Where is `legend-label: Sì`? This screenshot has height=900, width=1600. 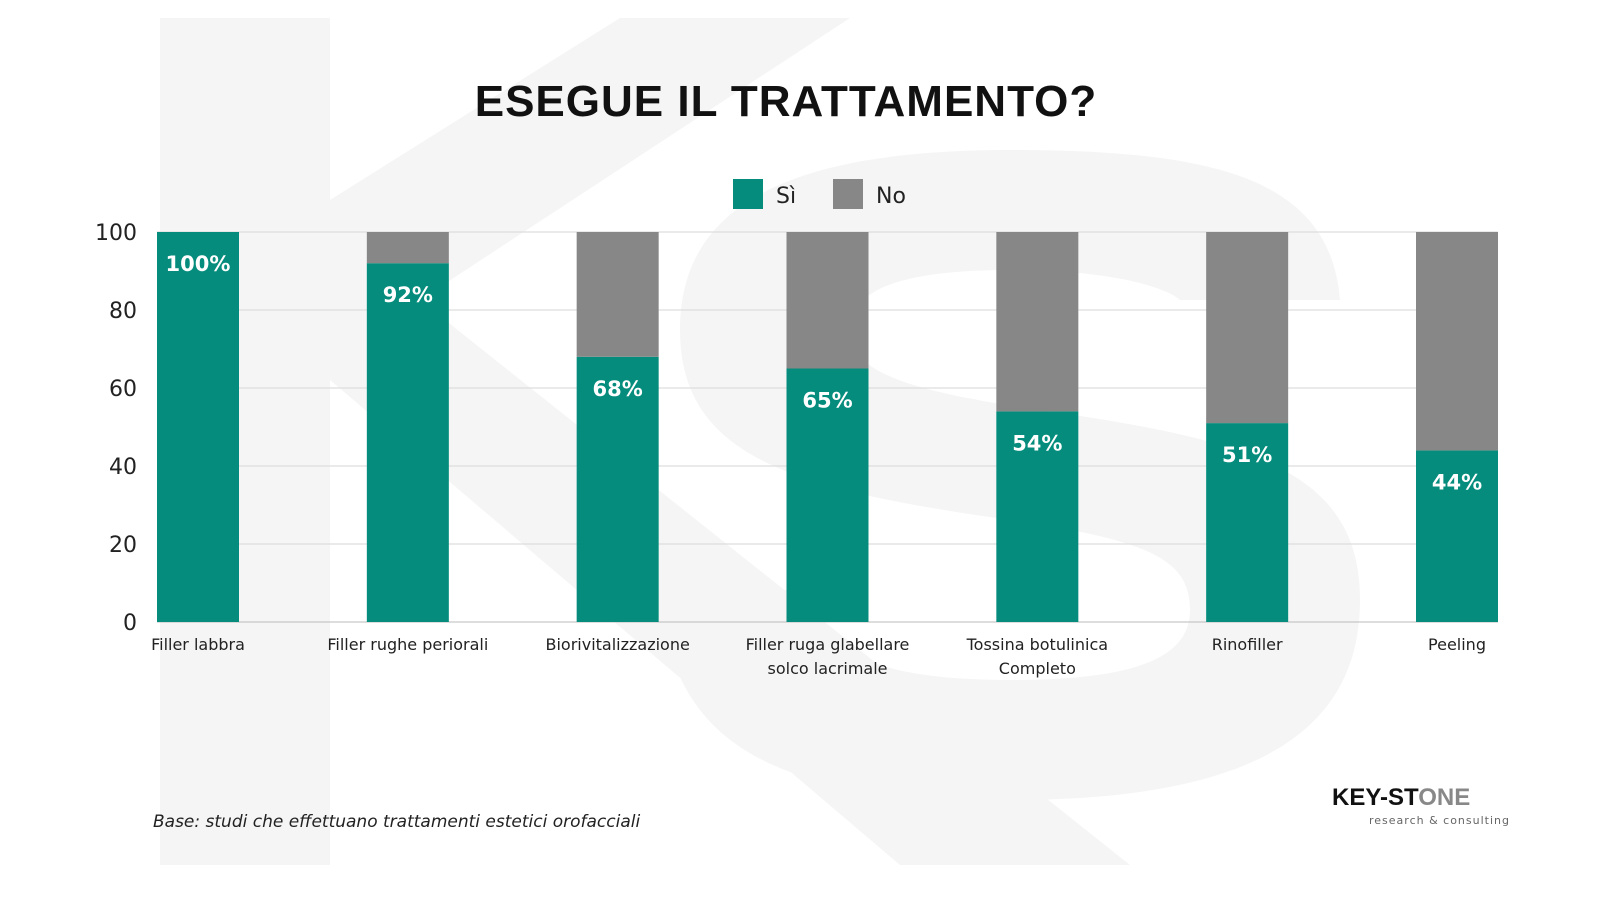
legend-label: Sì is located at coordinates (786, 196).